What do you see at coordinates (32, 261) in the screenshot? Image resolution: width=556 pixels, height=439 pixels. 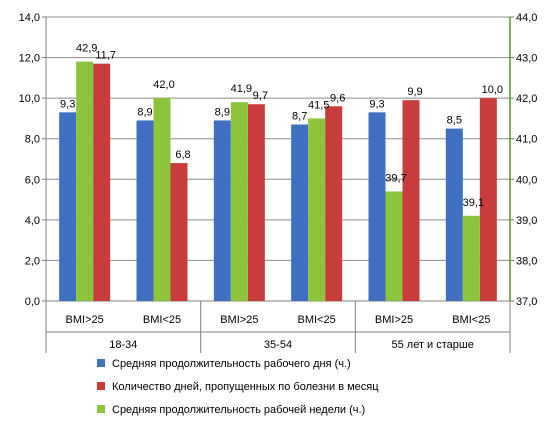 I see `left-tick-label: 2,0` at bounding box center [32, 261].